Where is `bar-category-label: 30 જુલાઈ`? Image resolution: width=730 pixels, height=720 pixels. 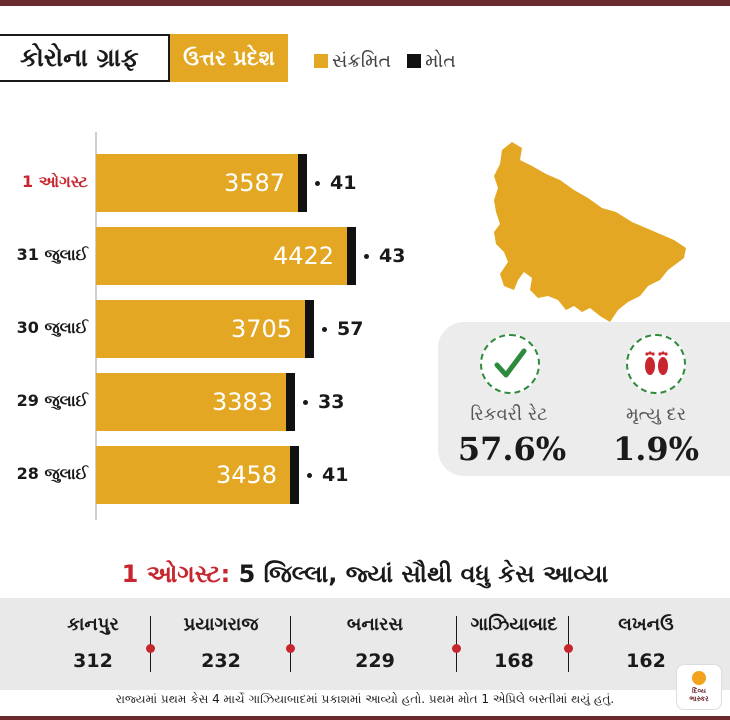 bar-category-label: 30 જુલાઈ is located at coordinates (52, 327).